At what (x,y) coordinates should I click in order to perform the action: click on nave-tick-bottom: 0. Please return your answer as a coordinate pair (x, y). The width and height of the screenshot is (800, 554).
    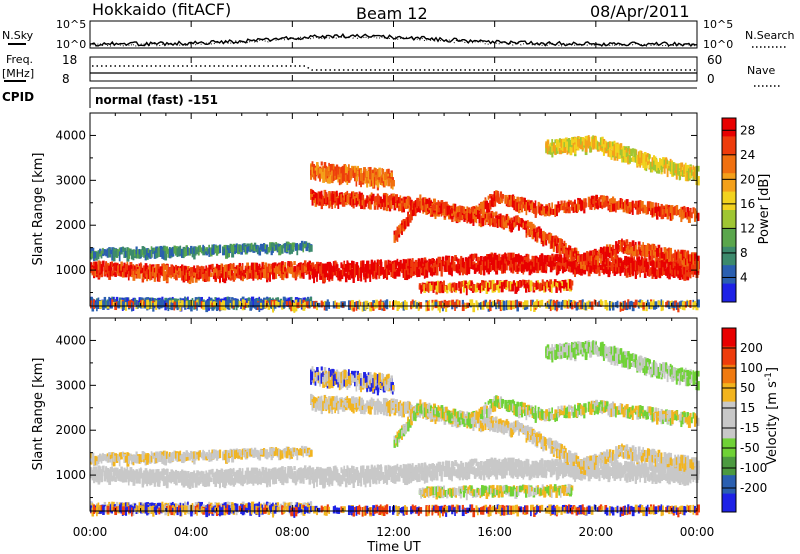
    Looking at the image, I should click on (711, 79).